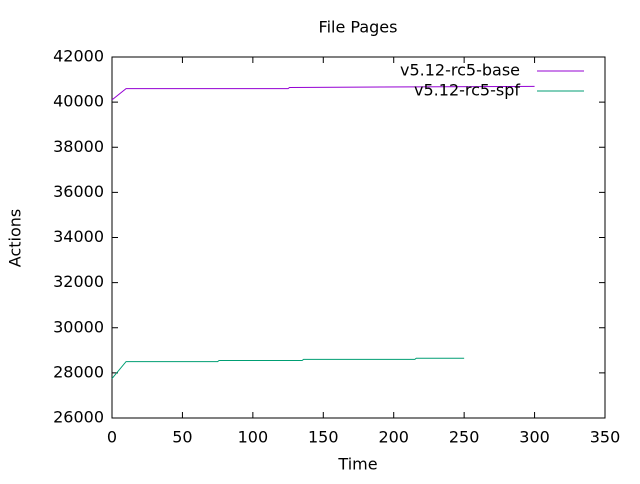  Describe the element at coordinates (253, 437) in the screenshot. I see `x-tick-label: 100` at that location.